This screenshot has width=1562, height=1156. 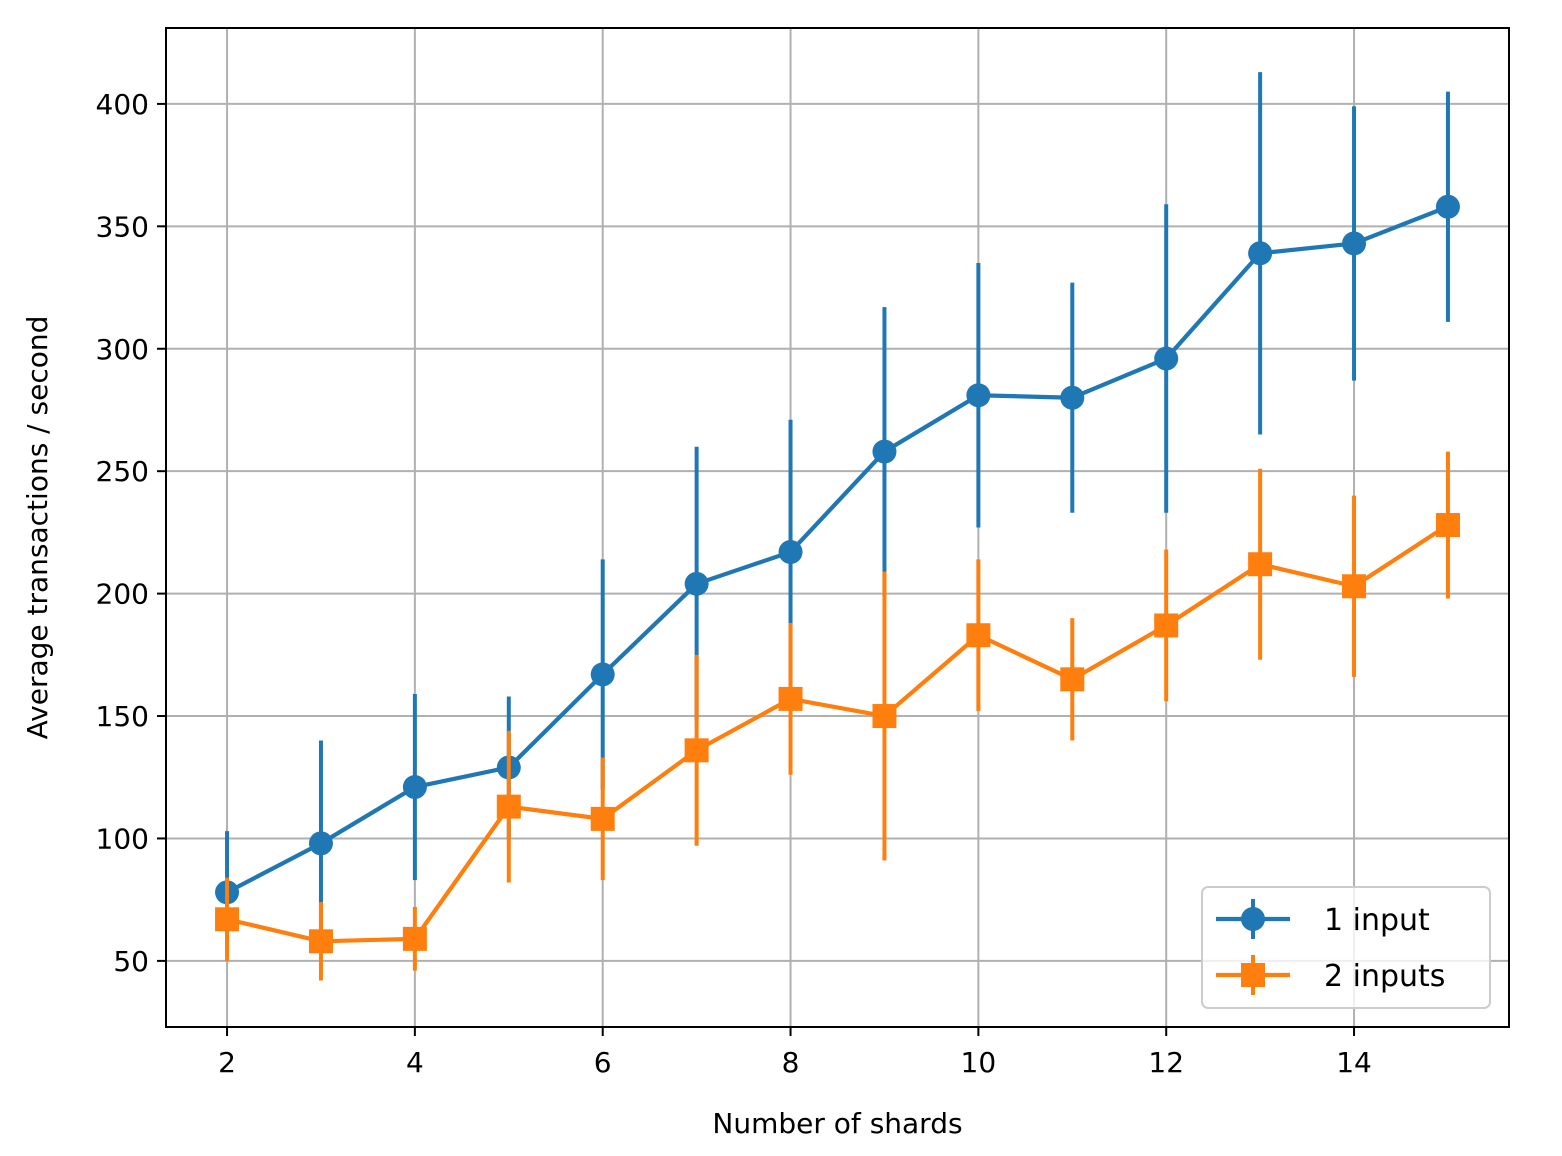 I want to click on y-axis-label: Average transactions / second, so click(x=37, y=528).